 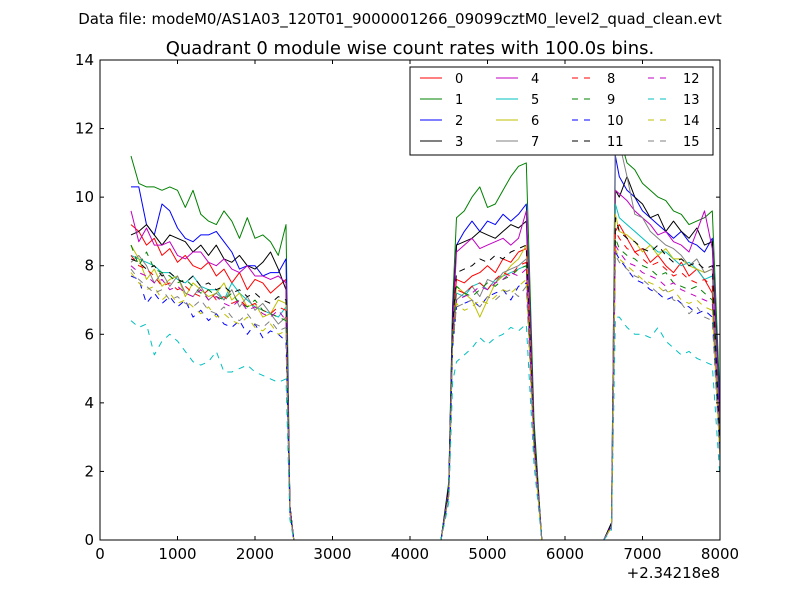 I want to click on x-tick-label: 7000, so click(x=642, y=554).